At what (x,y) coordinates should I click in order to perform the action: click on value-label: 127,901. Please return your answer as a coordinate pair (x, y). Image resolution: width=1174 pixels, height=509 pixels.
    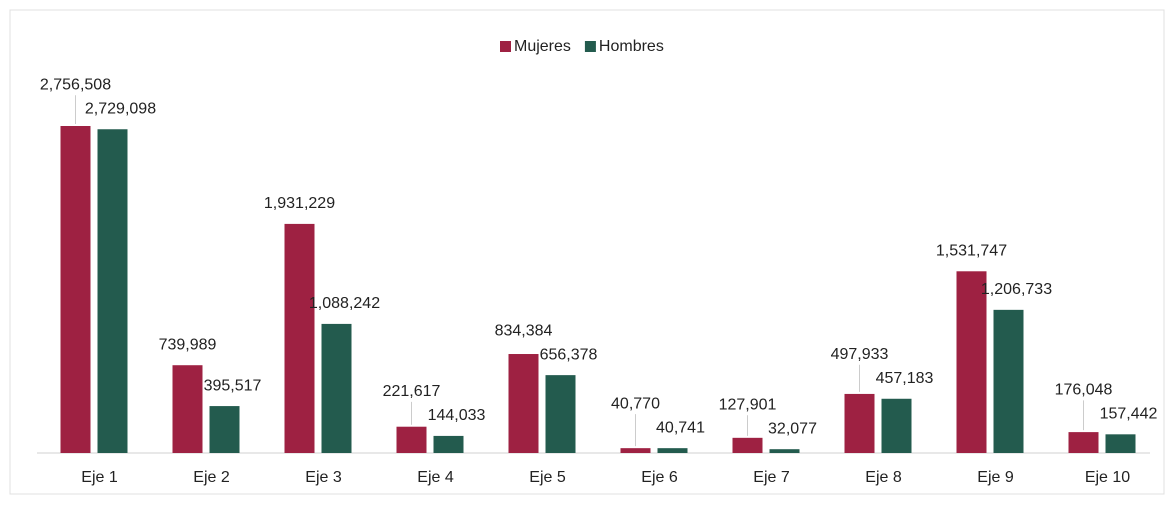
    Looking at the image, I should click on (748, 404).